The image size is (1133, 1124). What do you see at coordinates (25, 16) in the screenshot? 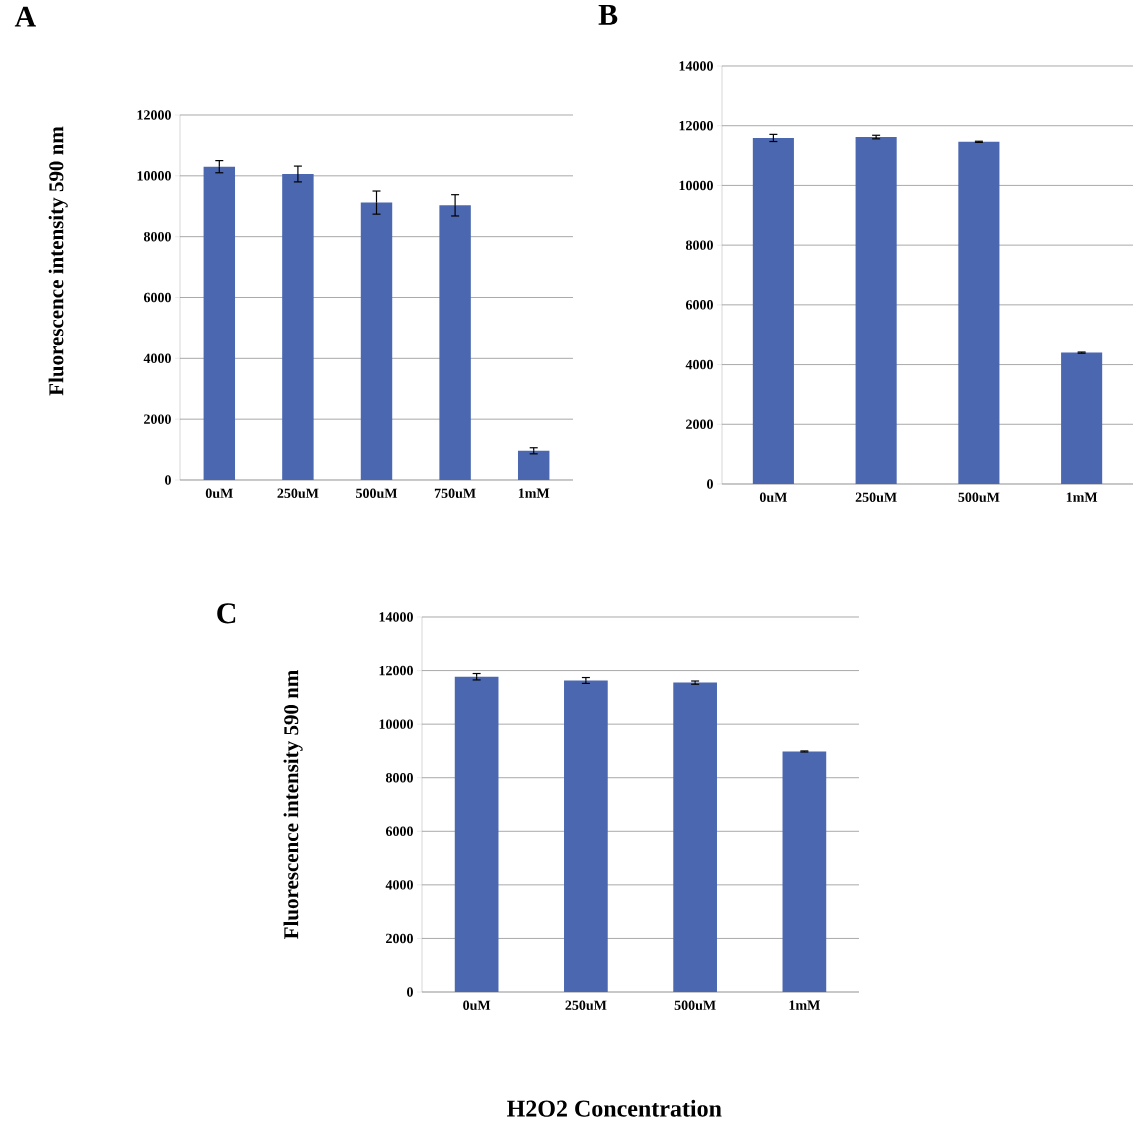
I see `chart-title: A` at bounding box center [25, 16].